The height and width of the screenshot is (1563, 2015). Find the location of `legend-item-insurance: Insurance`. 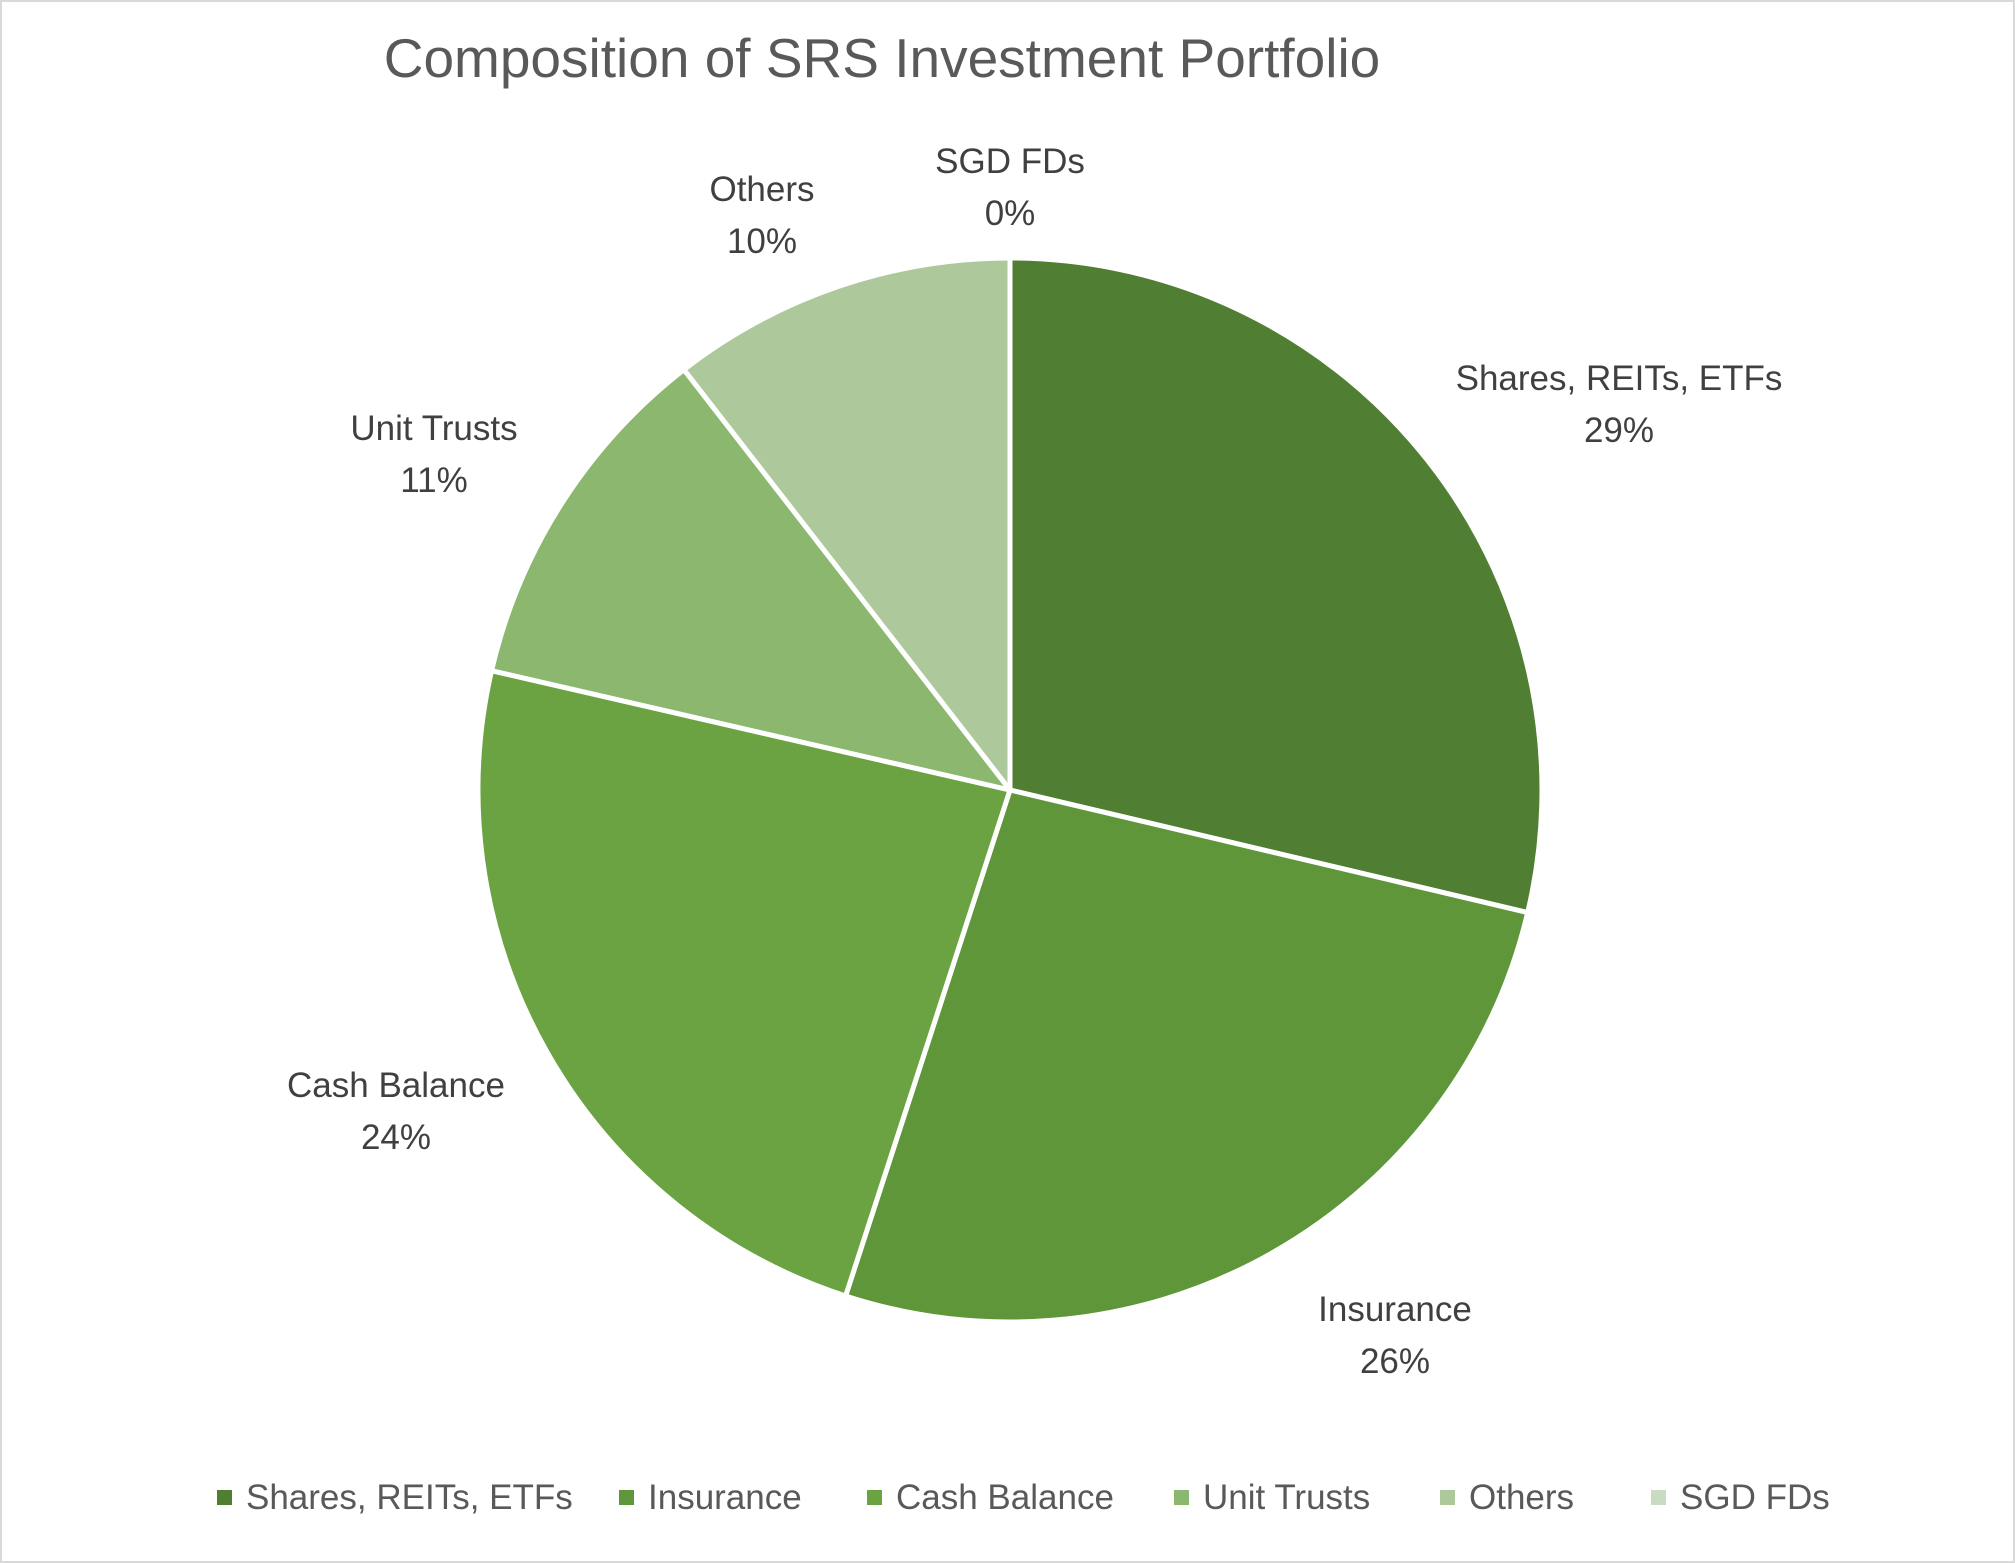

legend-item-insurance: Insurance is located at coordinates (710, 1497).